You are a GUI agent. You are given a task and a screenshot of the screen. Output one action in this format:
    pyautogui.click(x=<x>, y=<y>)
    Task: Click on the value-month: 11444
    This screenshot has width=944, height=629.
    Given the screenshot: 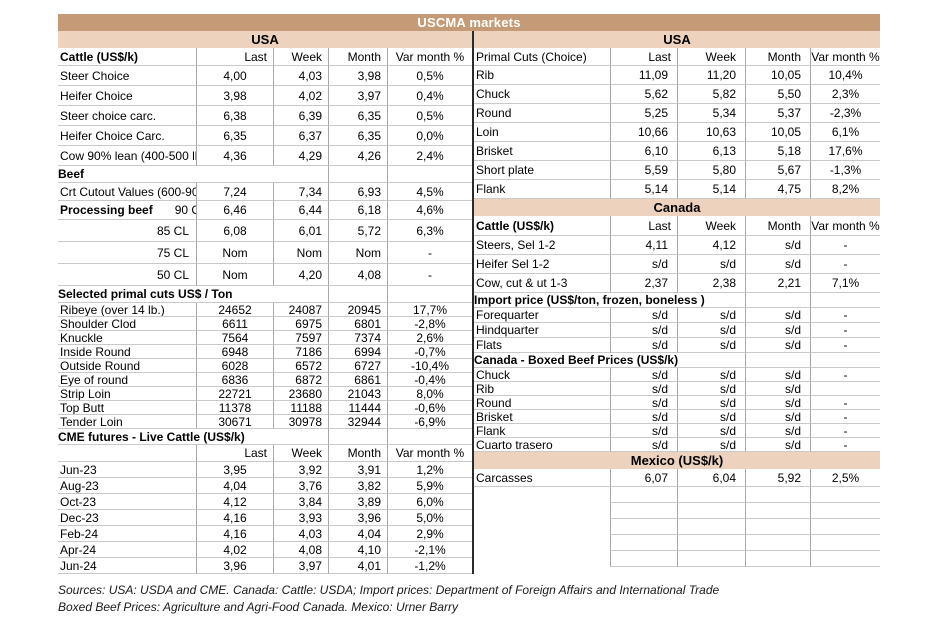 What is the action you would take?
    pyautogui.click(x=357, y=408)
    